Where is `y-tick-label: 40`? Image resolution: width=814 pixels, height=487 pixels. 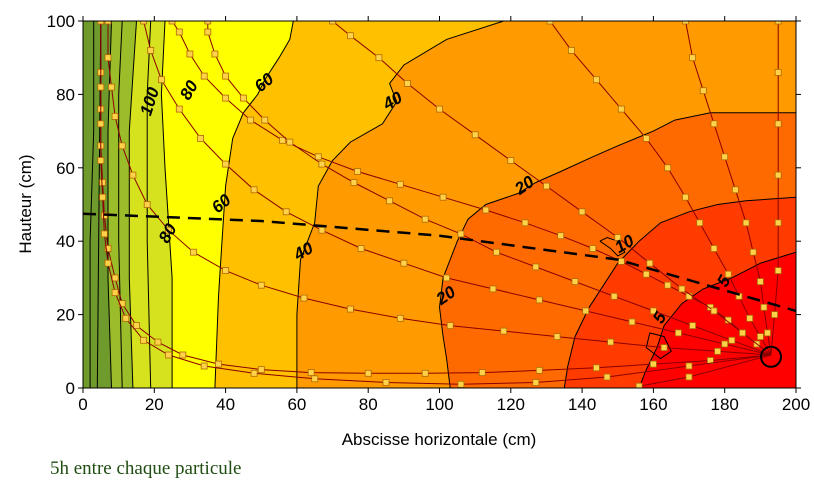
y-tick-label: 40 is located at coordinates (65, 241).